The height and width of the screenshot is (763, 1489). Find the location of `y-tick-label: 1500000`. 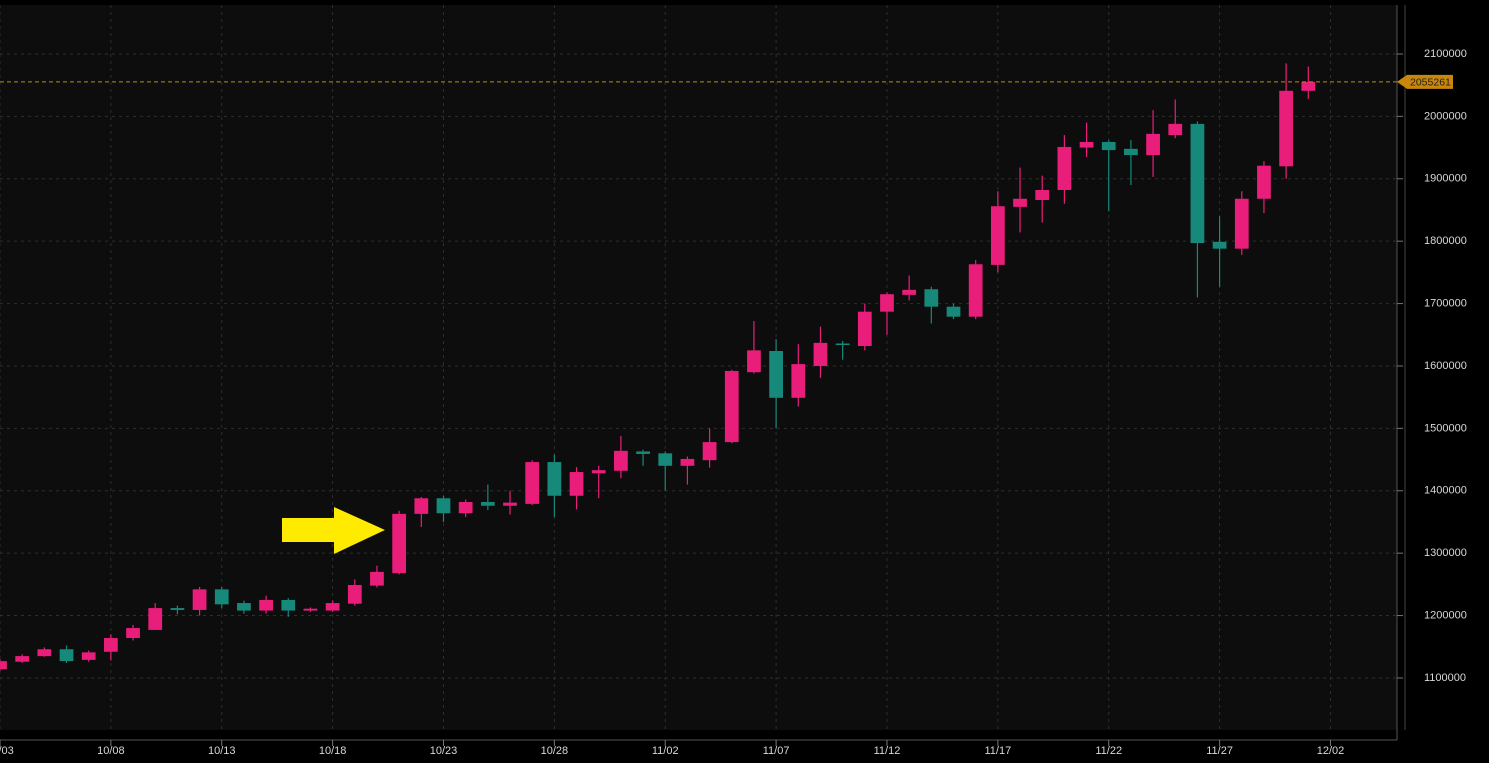

y-tick-label: 1500000 is located at coordinates (1445, 428).